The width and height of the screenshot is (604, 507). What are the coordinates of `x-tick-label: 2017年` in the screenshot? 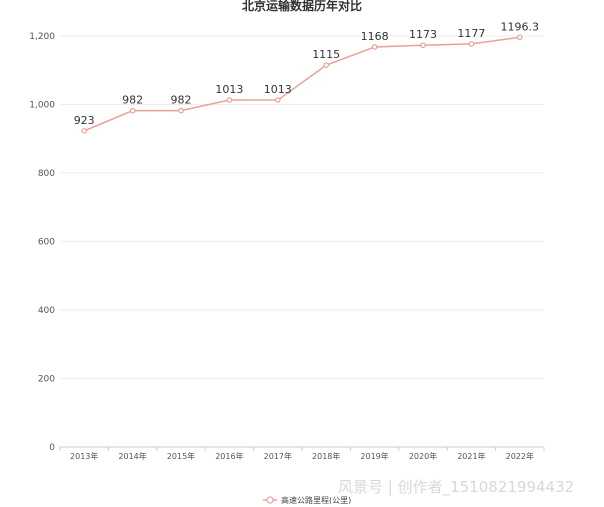 It's located at (278, 456).